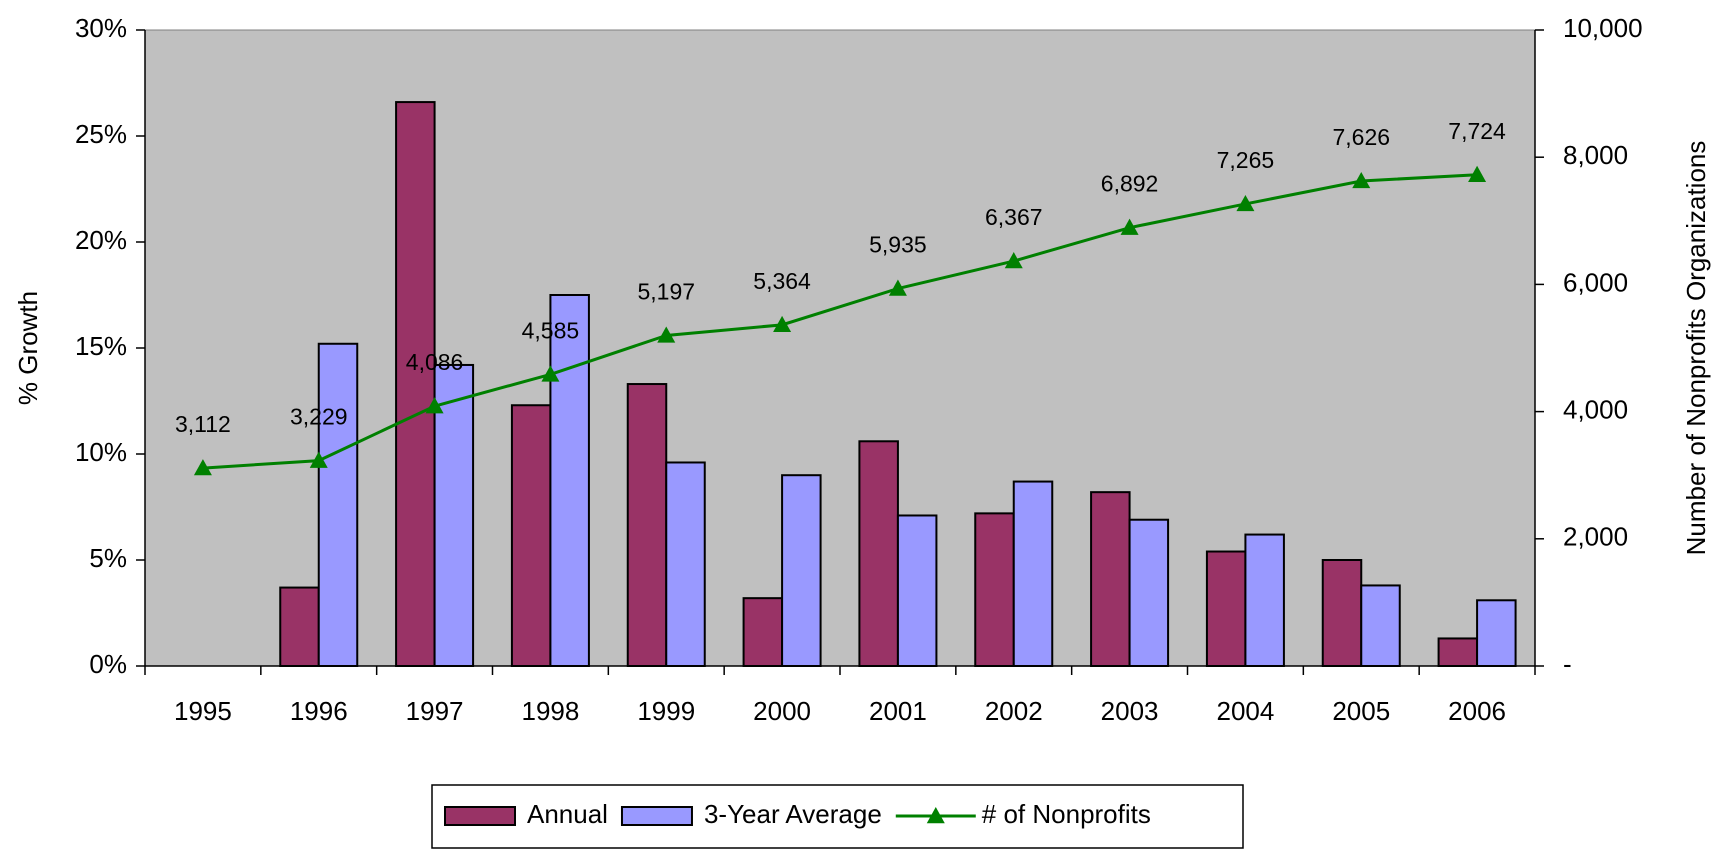 The image size is (1726, 849). Describe the element at coordinates (1361, 137) in the screenshot. I see `data-label: 7,626` at that location.